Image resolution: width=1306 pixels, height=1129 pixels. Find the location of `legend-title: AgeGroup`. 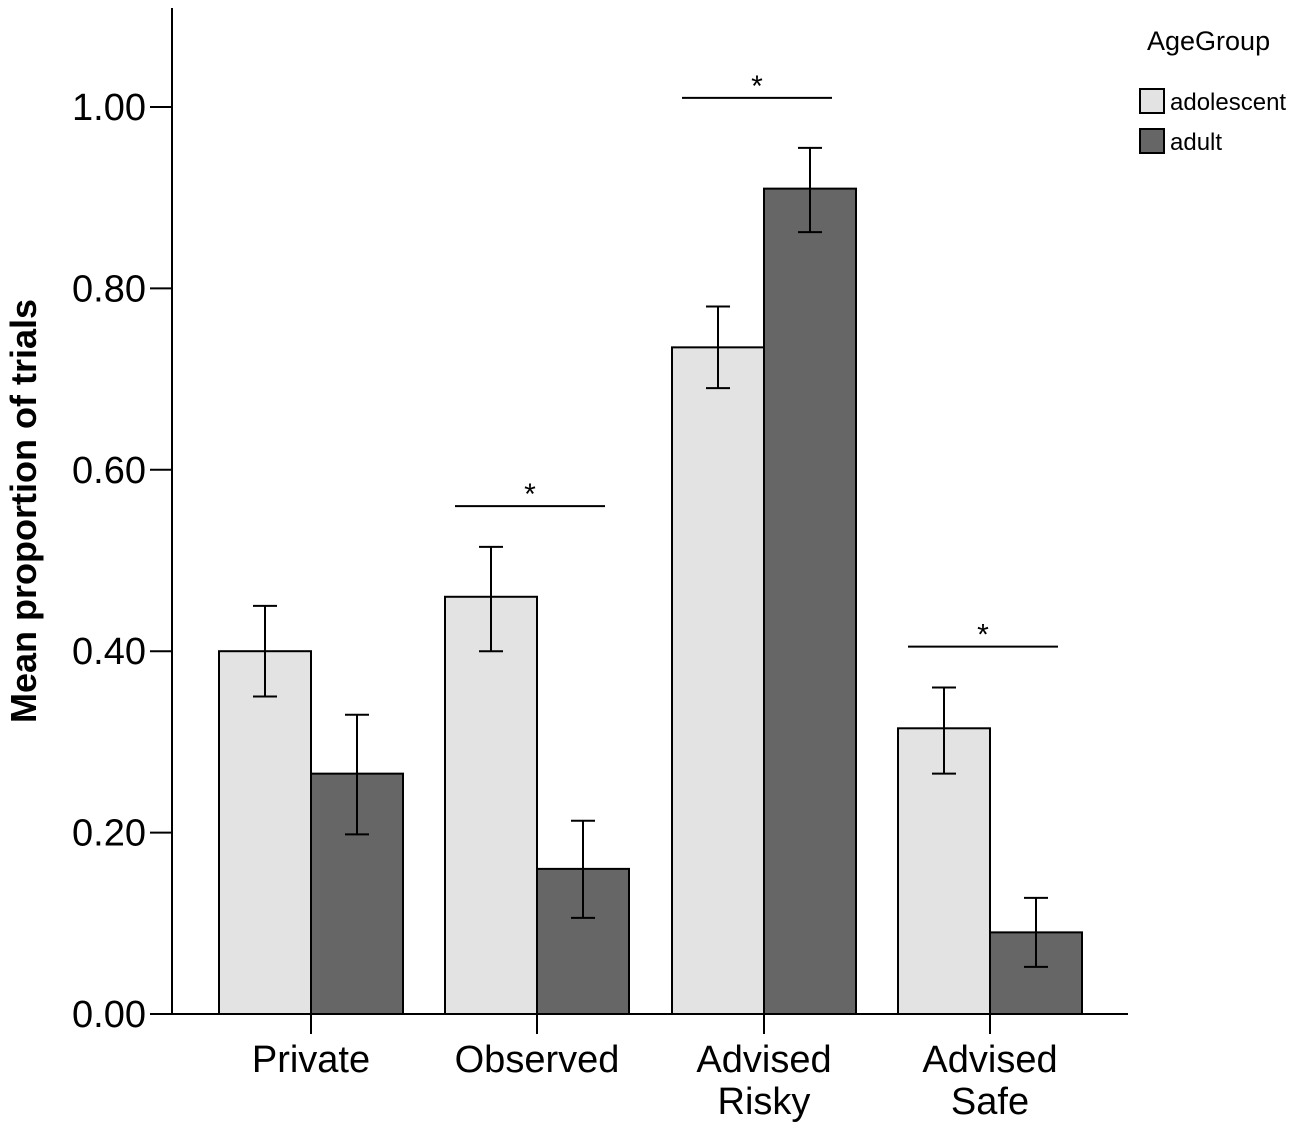

legend-title: AgeGroup is located at coordinates (1208, 41).